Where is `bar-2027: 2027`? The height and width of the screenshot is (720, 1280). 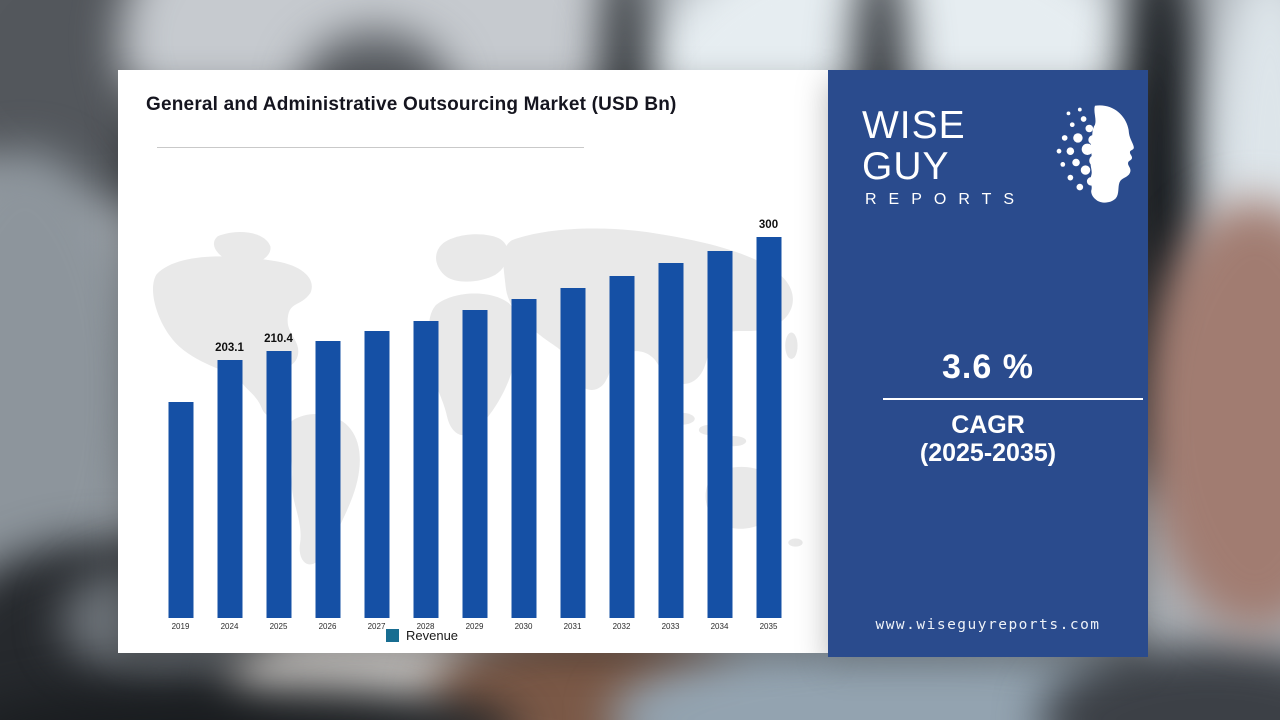 bar-2027: 2027 is located at coordinates (376, 429).